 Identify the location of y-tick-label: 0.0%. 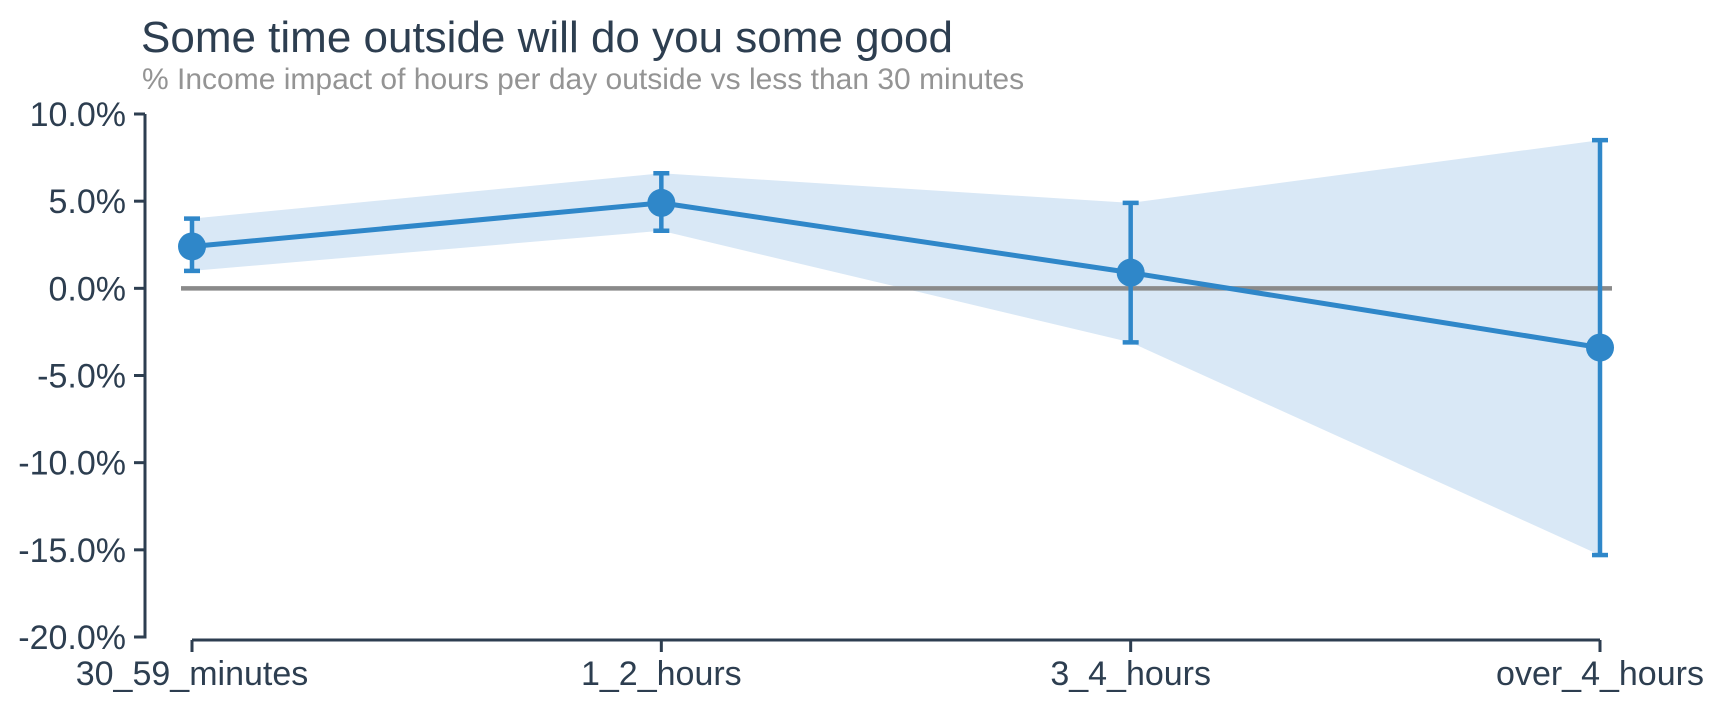
(88, 289).